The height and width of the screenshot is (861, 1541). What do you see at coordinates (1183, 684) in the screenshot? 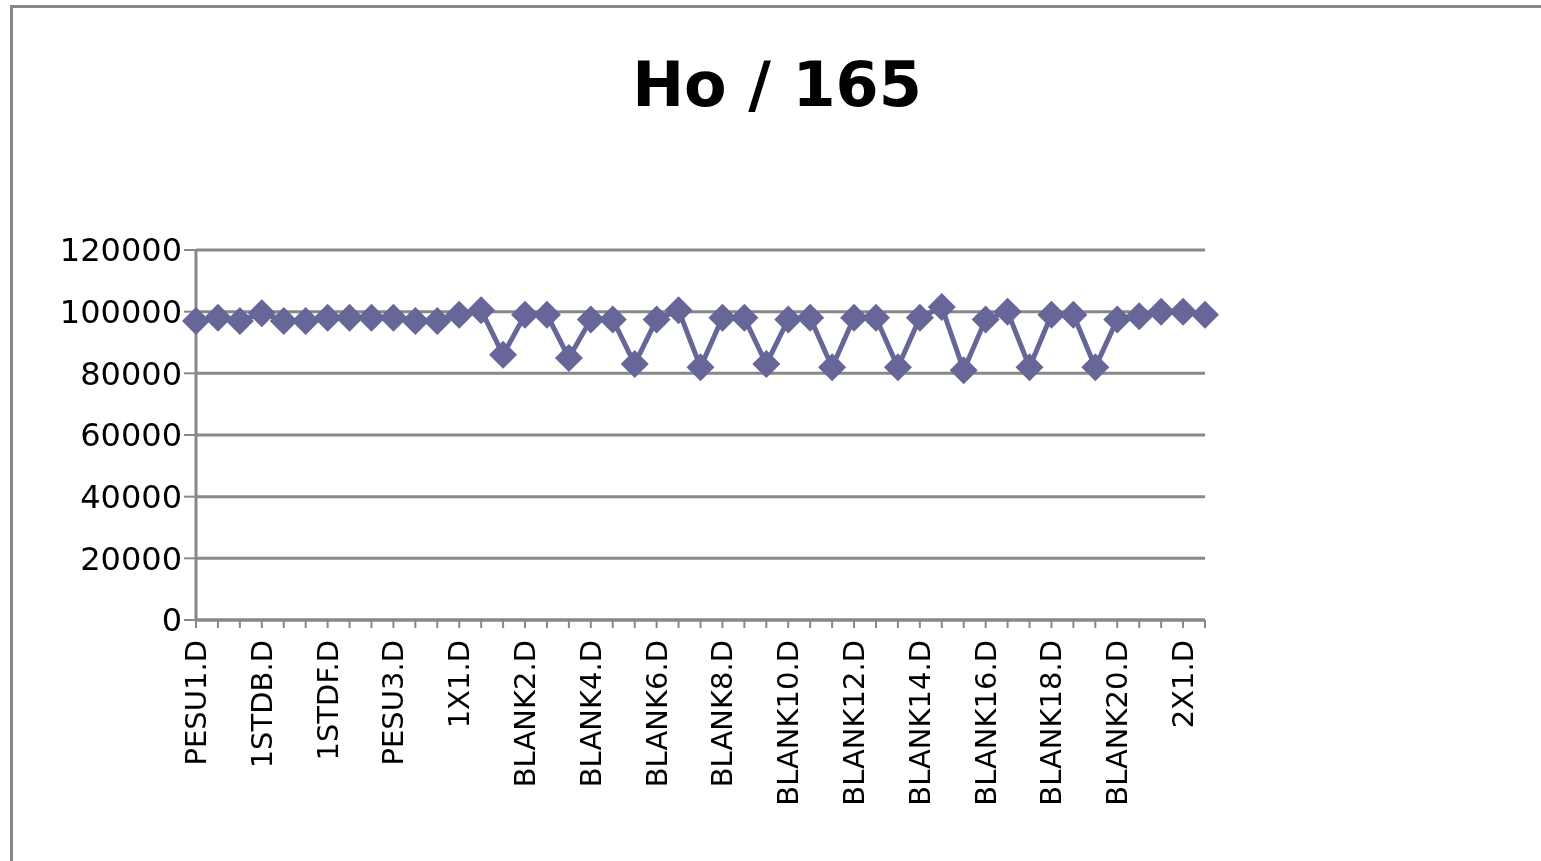
I see `x-tick-label: 2X1.D` at bounding box center [1183, 684].